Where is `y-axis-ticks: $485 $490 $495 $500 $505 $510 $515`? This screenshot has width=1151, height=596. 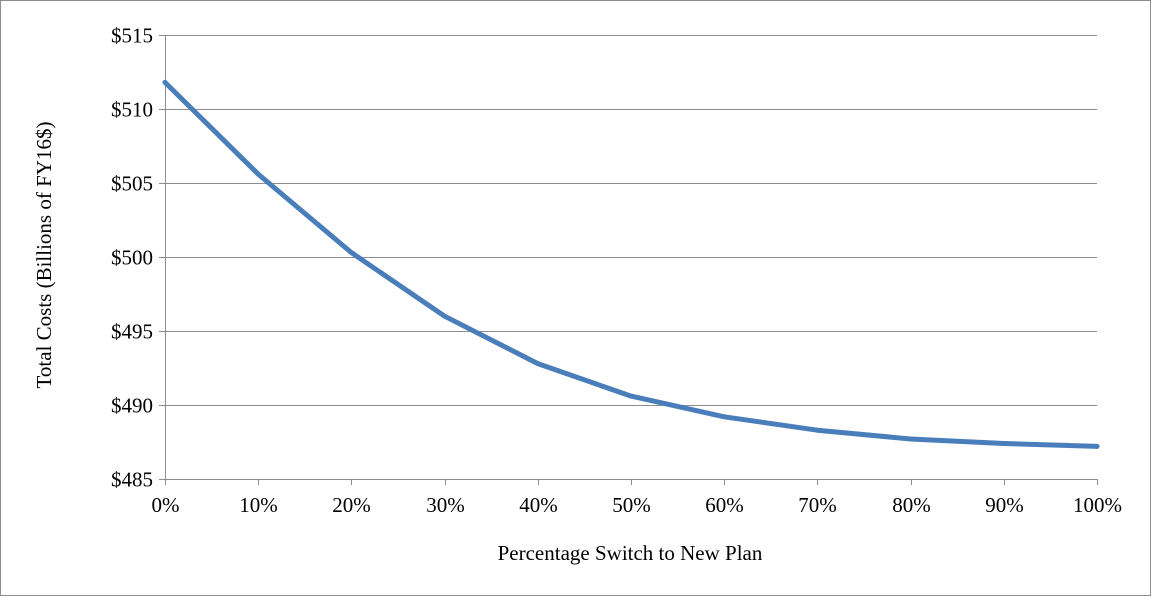 y-axis-ticks: $485 $490 $495 $500 $505 $510 $515 is located at coordinates (138, 258).